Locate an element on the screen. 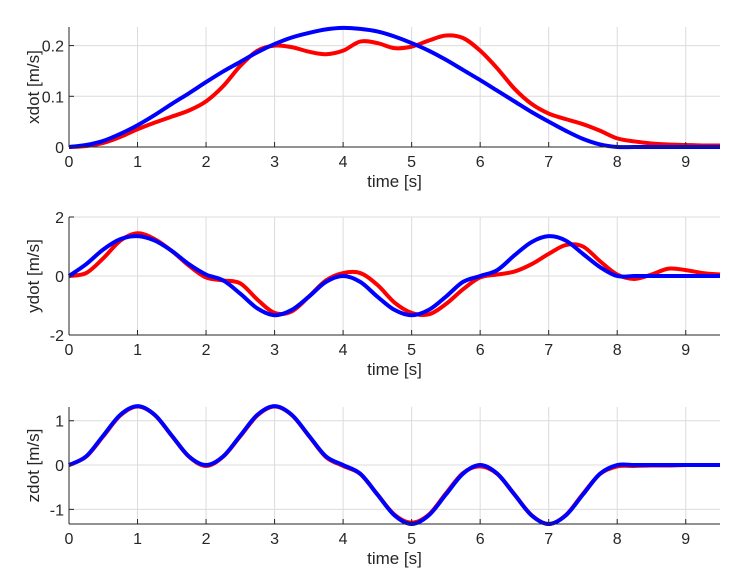 This screenshot has height=580, width=756. series-line-reference is located at coordinates (393, 276).